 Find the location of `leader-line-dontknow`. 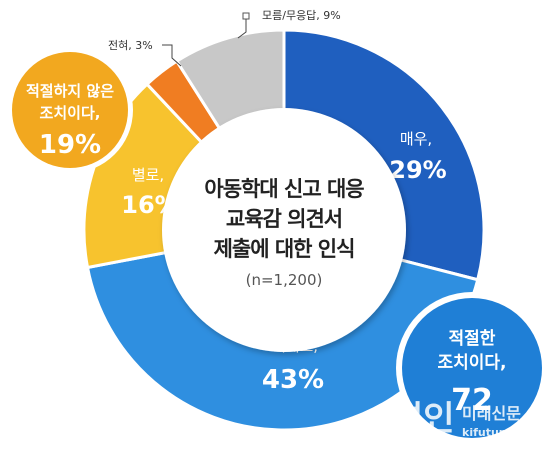

leader-line-dontknow is located at coordinates (242, 29).